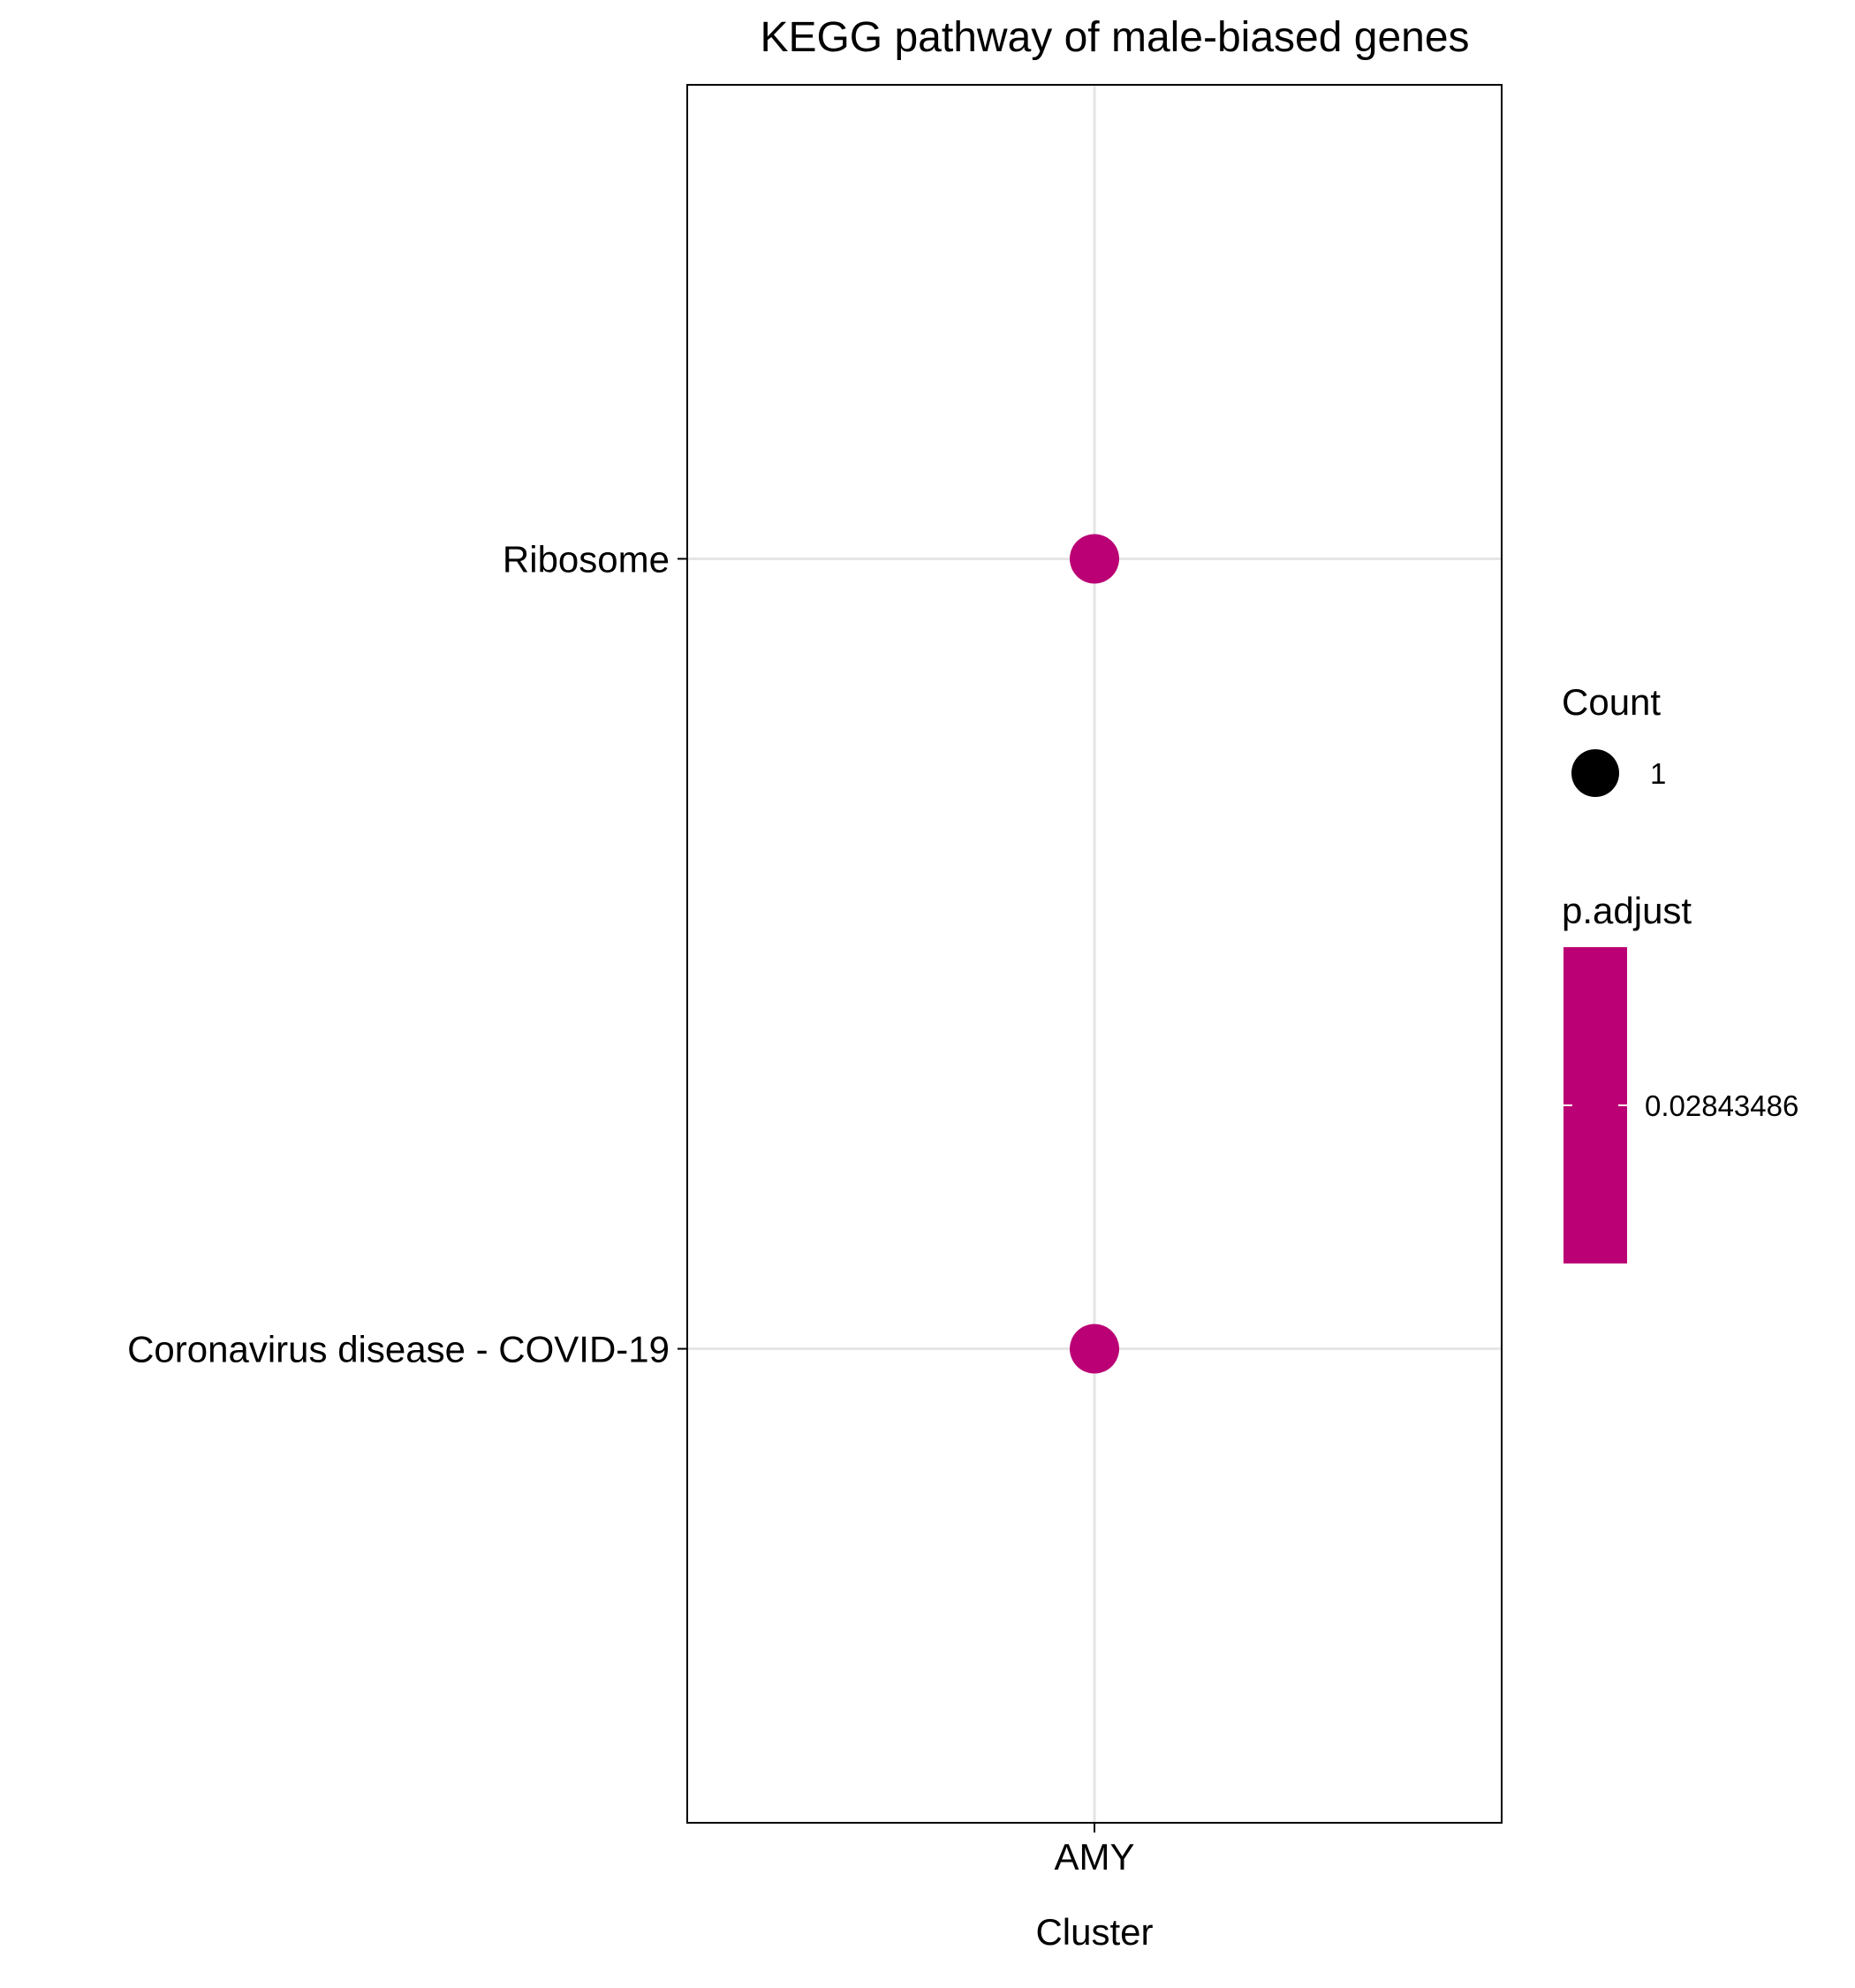  What do you see at coordinates (1094, 1857) in the screenshot?
I see `x-tick-label: AMY` at bounding box center [1094, 1857].